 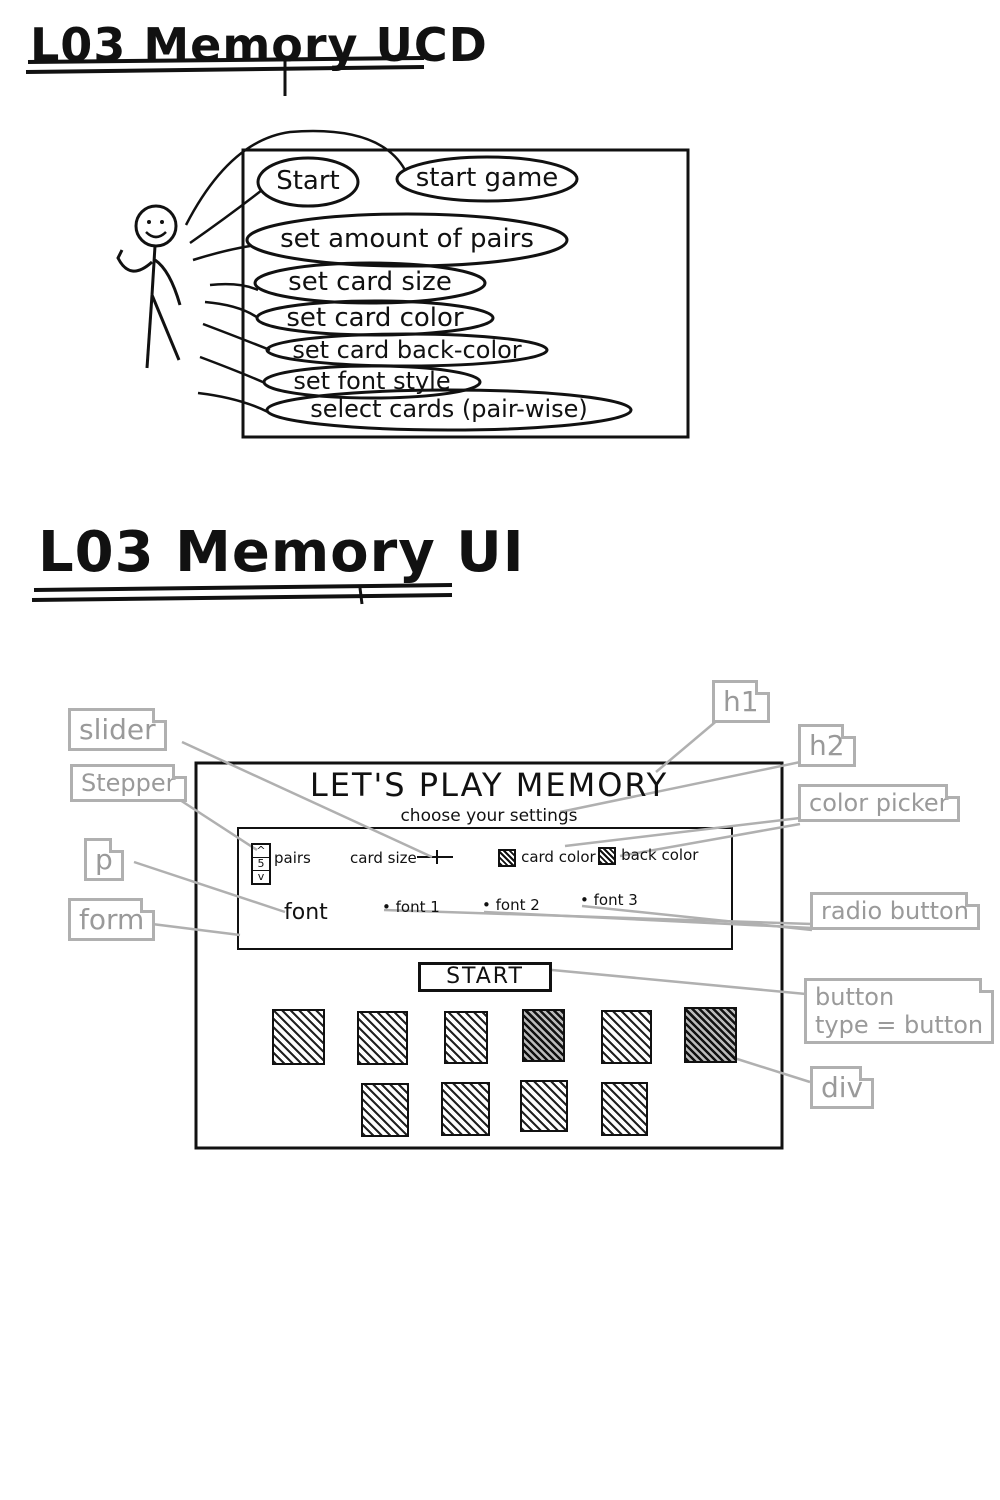 I want to click on pairs-label: pairs, so click(x=292, y=858).